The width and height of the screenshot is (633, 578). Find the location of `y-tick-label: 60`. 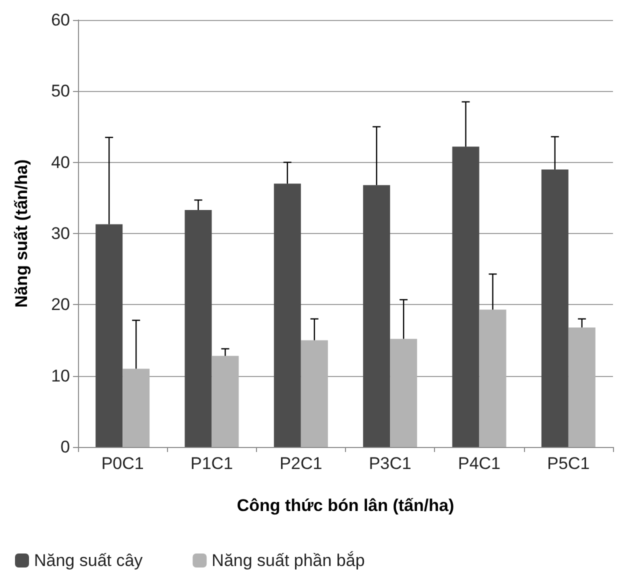

y-tick-label: 60 is located at coordinates (60, 20).